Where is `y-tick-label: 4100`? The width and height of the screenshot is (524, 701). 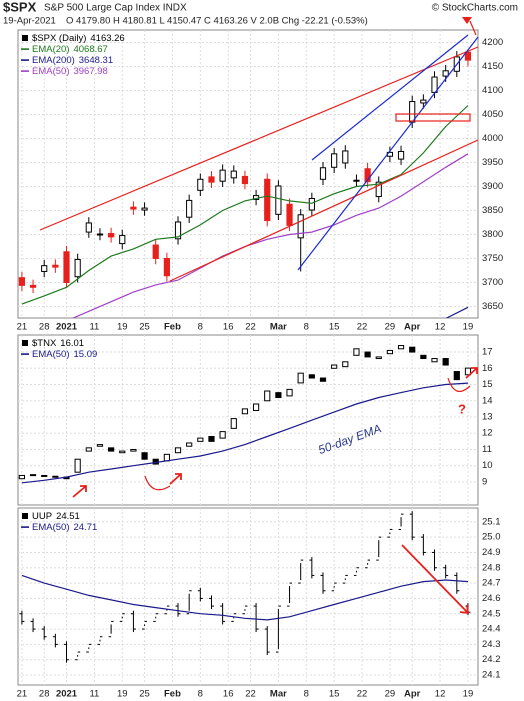 y-tick-label: 4100 is located at coordinates (492, 90).